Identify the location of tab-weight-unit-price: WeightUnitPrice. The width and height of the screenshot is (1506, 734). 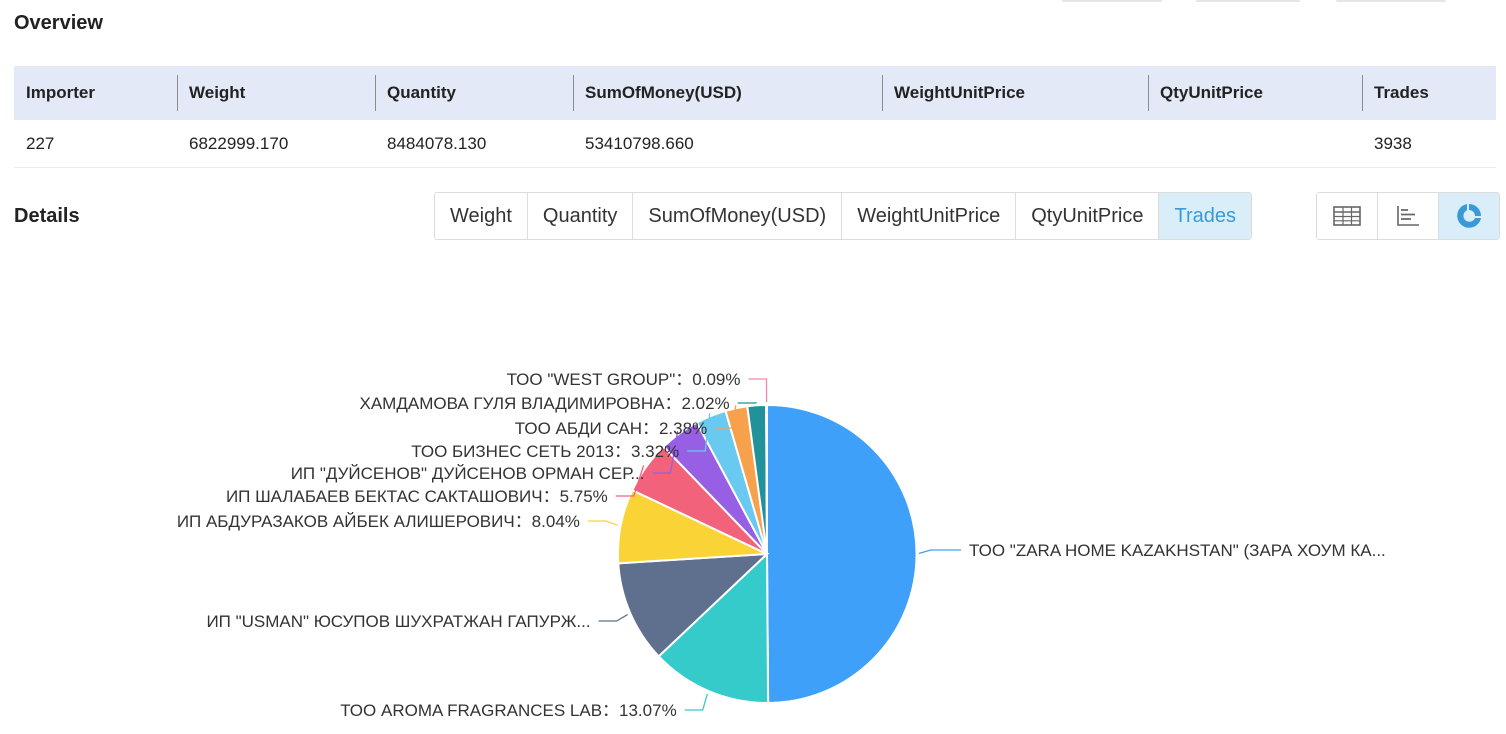
(929, 216).